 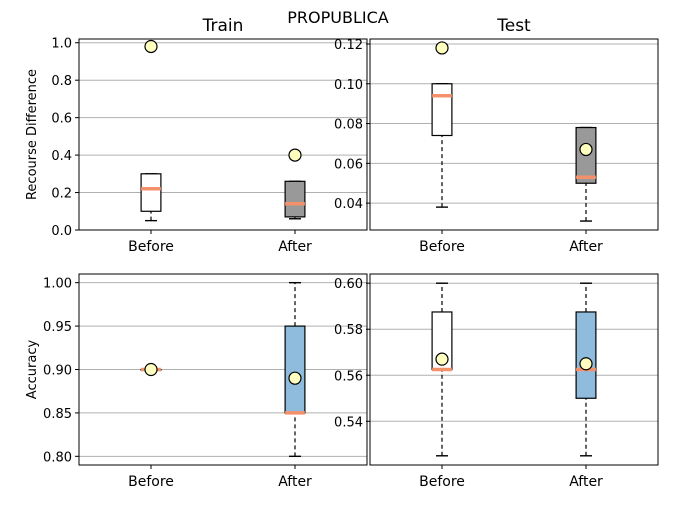 What do you see at coordinates (57, 327) in the screenshot?
I see `y-tick-label: 0.95` at bounding box center [57, 327].